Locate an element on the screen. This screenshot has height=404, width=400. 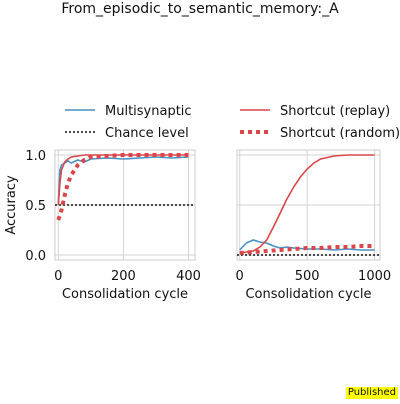
x-tick-label: 1000 is located at coordinates (374, 276).